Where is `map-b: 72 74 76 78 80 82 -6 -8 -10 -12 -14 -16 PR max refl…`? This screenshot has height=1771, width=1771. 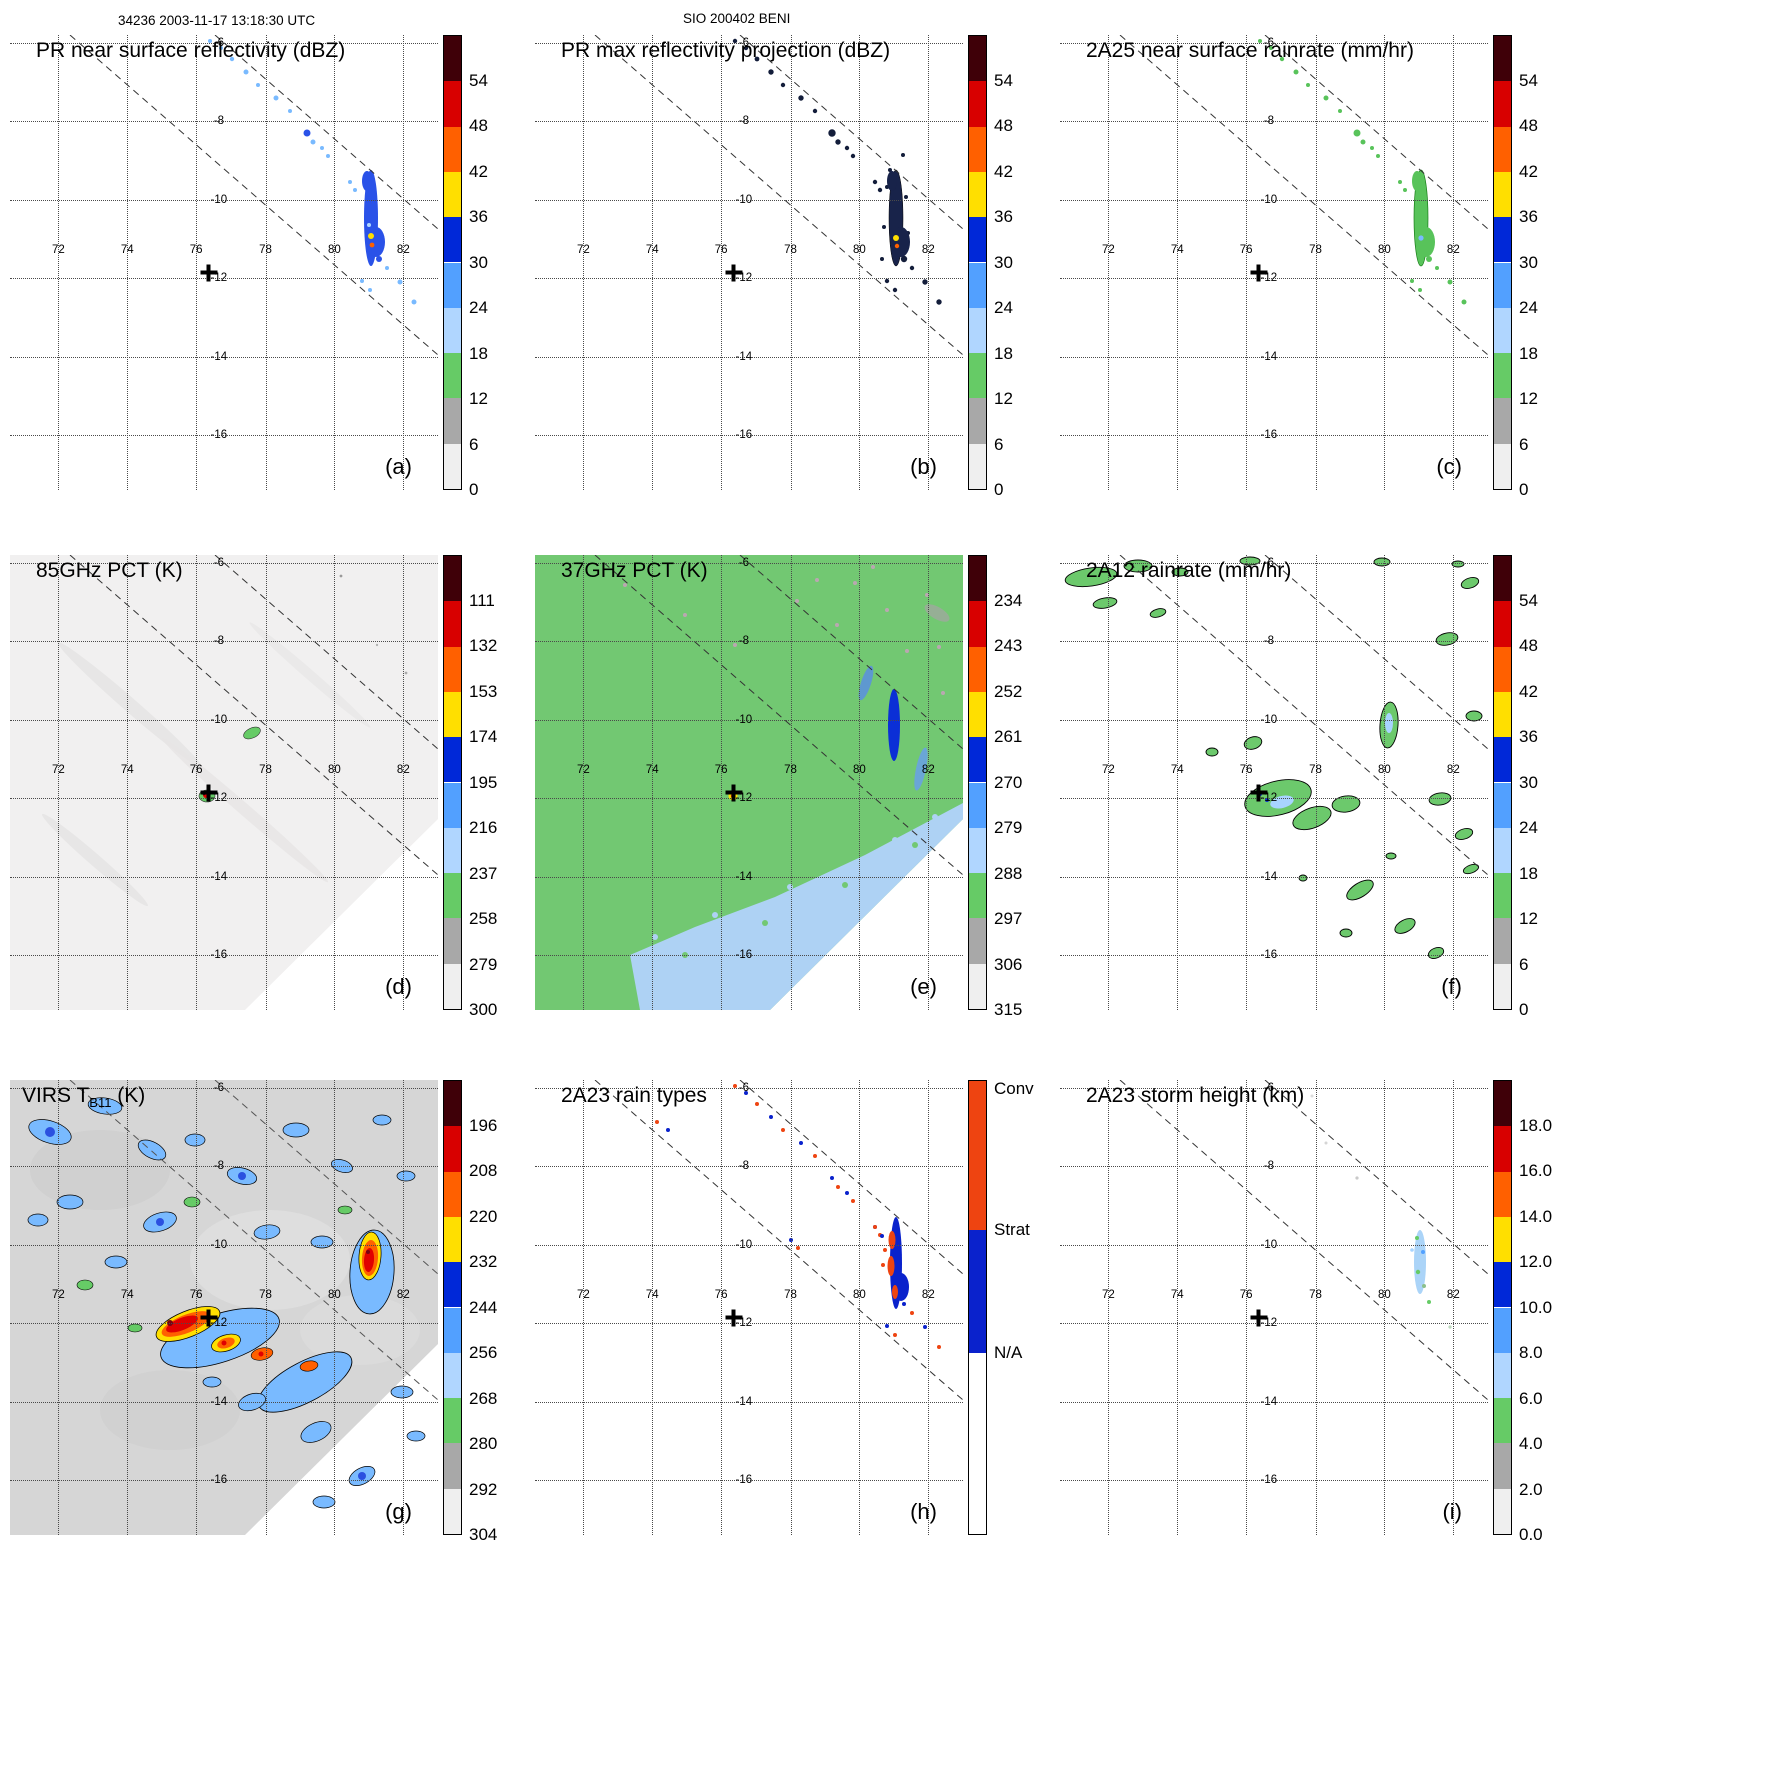 map-b: 72 74 76 78 80 82 -6 -8 -10 -12 -14 -16 PR max refl… is located at coordinates (749, 262).